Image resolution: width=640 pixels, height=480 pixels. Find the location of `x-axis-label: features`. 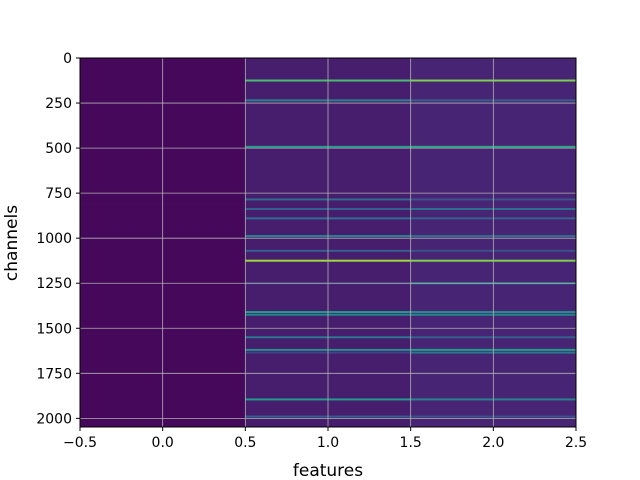

x-axis-label: features is located at coordinates (328, 470).